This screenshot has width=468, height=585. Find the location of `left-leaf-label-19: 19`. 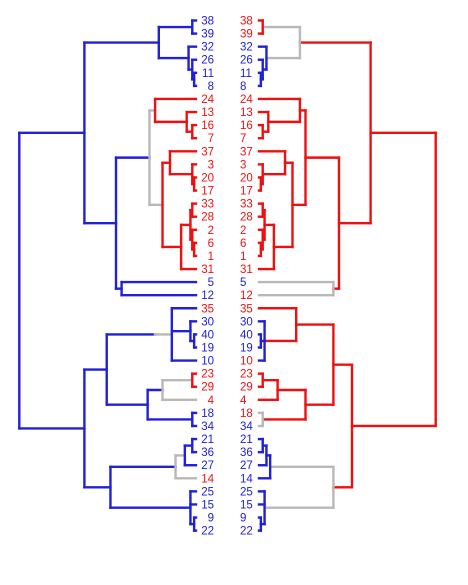

left-leaf-label-19: 19 is located at coordinates (207, 349).